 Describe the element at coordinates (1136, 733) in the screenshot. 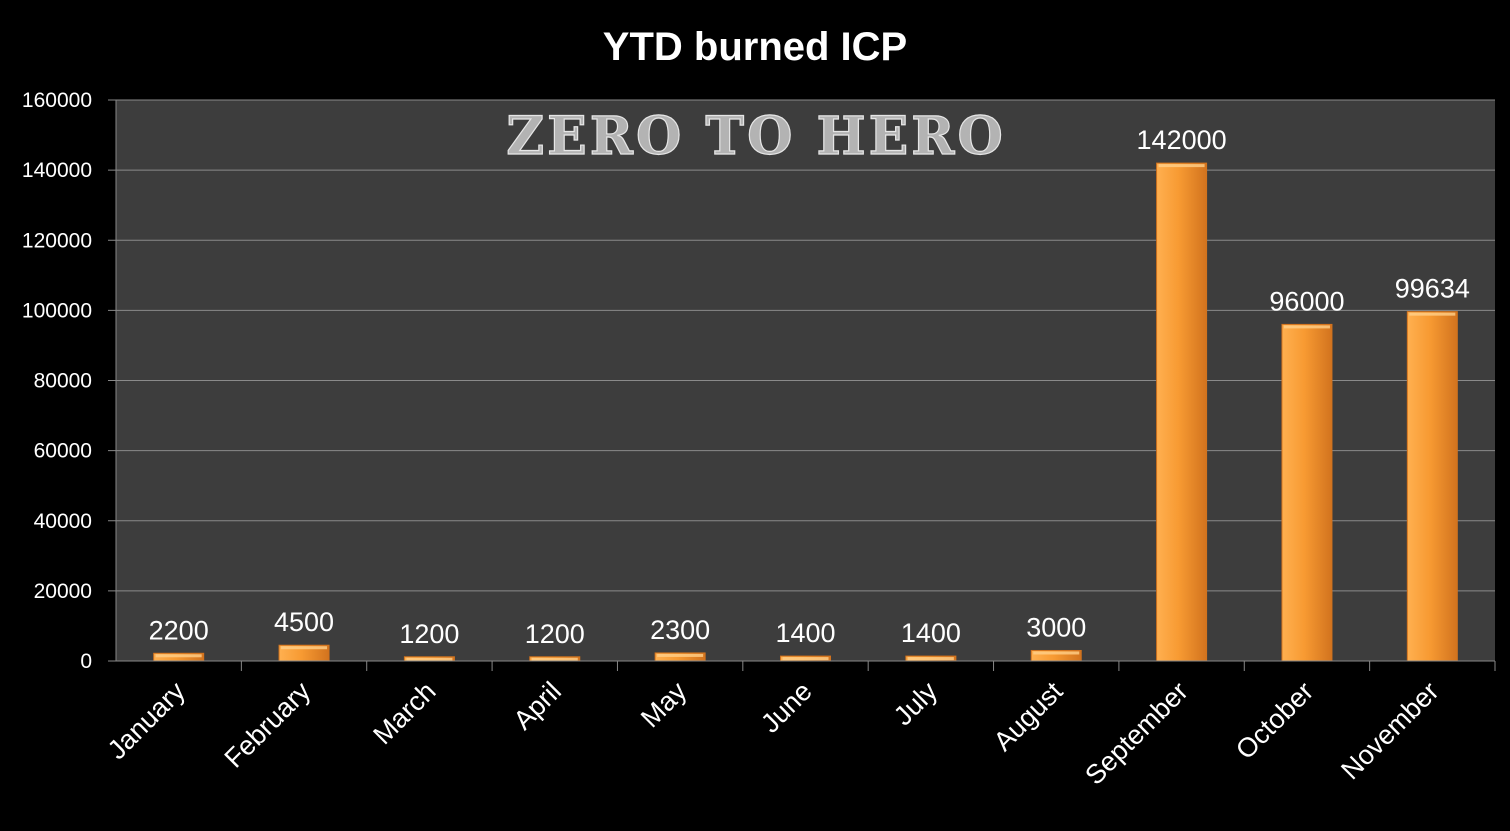

I see `x-tick-label: September` at that location.